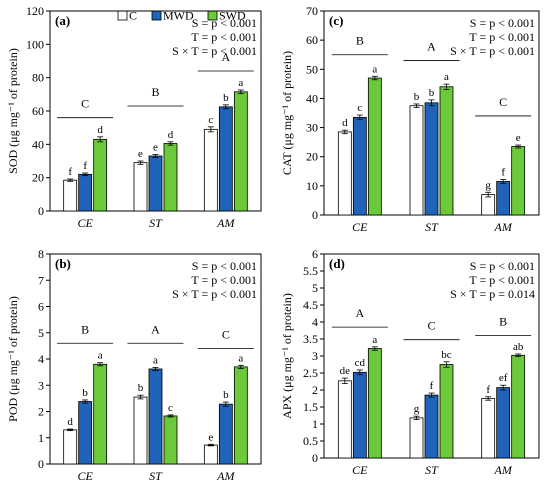 This screenshot has width=550, height=489. What do you see at coordinates (178, 16) in the screenshot?
I see `legend-label-mwd: MWD` at bounding box center [178, 16].